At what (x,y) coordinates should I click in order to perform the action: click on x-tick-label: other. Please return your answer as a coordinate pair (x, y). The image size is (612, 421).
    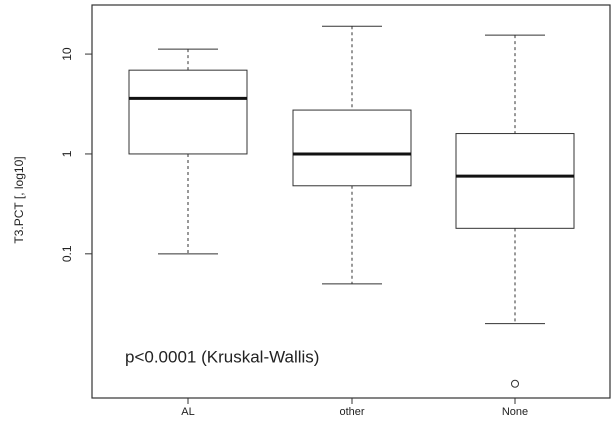
    Looking at the image, I should click on (351, 412).